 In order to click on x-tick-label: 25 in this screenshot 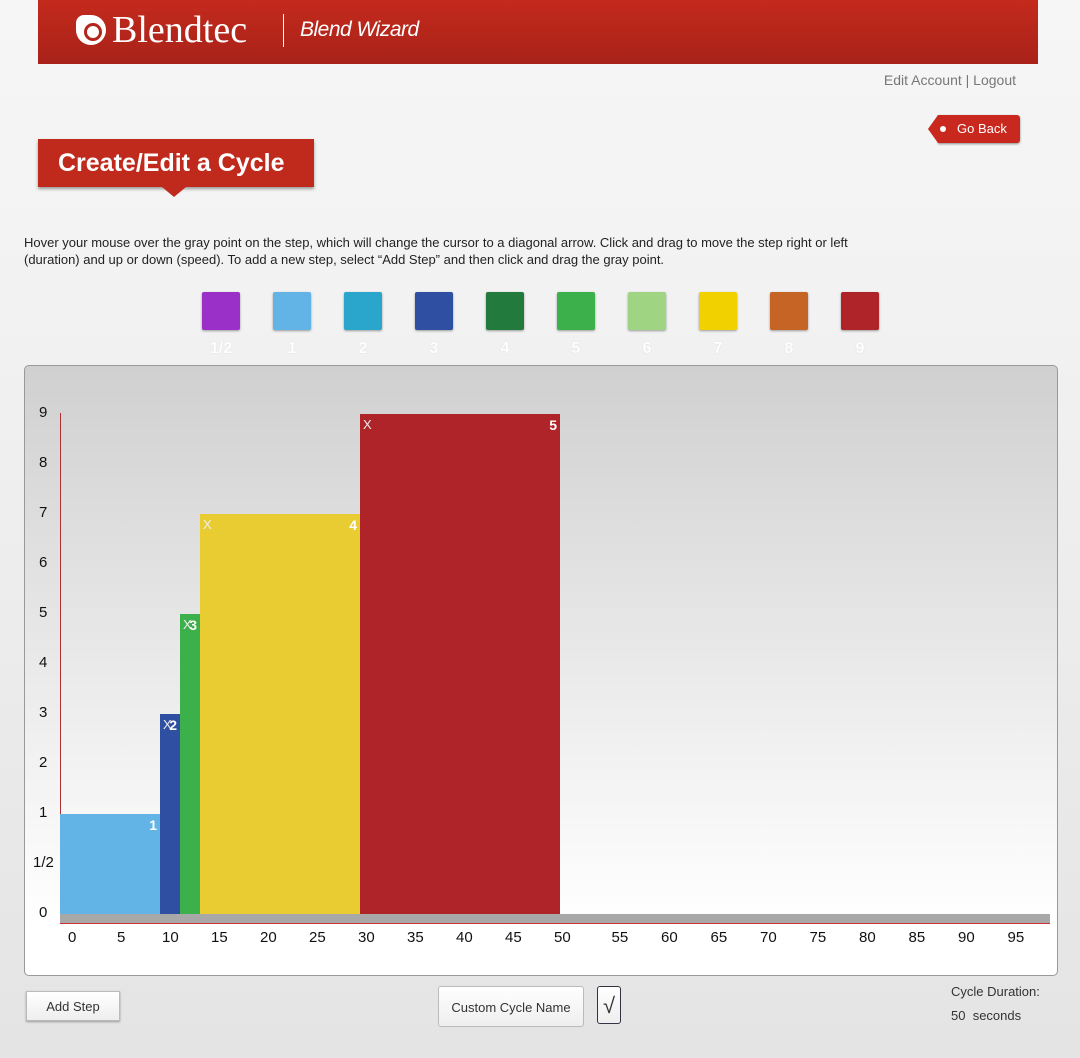, I will do `click(317, 937)`.